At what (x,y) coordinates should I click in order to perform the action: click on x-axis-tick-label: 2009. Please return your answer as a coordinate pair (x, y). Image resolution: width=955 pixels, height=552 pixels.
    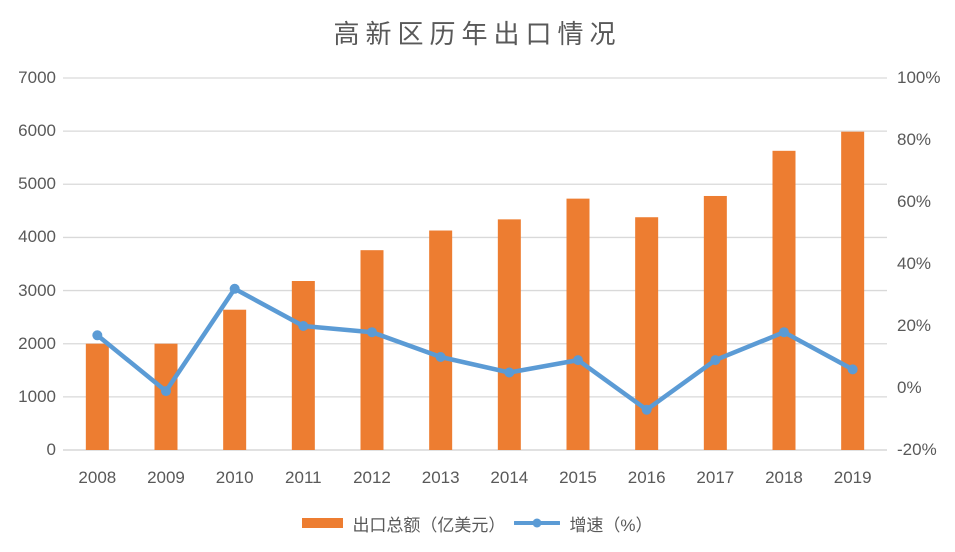
    Looking at the image, I should click on (166, 477).